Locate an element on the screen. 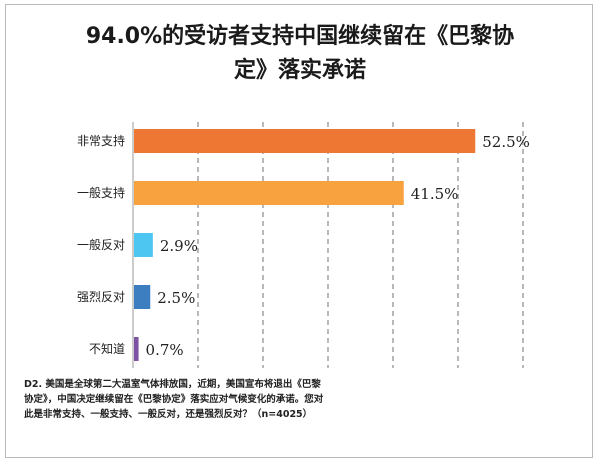 The width and height of the screenshot is (600, 464). bar-unknown is located at coordinates (136, 349).